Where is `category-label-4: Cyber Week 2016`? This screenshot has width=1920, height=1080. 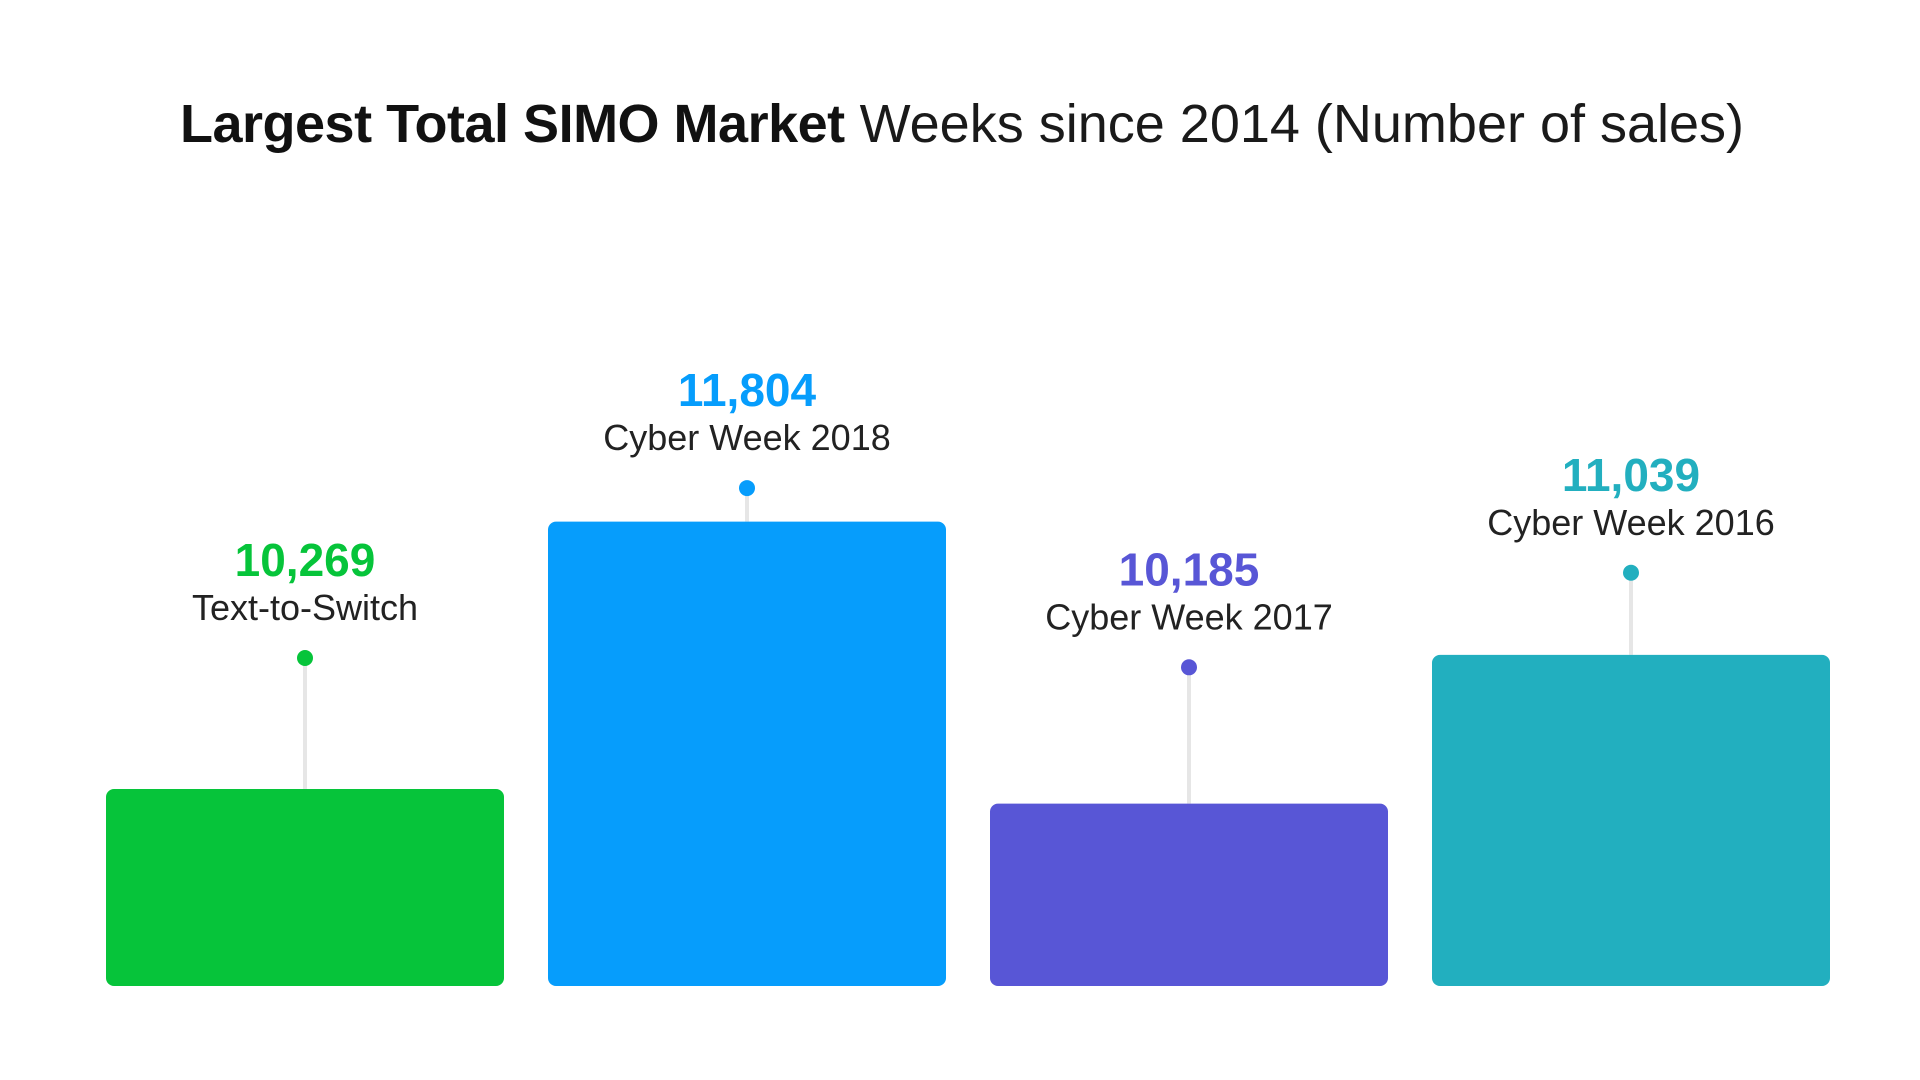 category-label-4: Cyber Week 2016 is located at coordinates (1631, 522).